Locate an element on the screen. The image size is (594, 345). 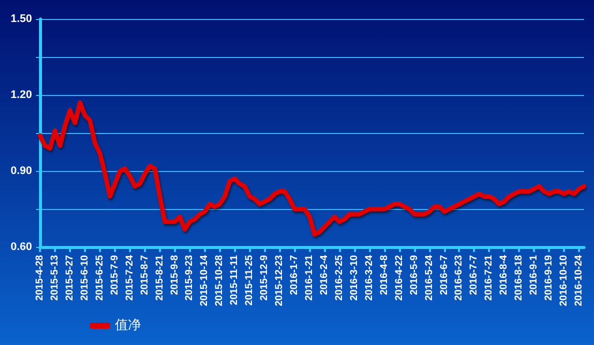
x-tick-label: 2016-4-8 is located at coordinates (384, 275).